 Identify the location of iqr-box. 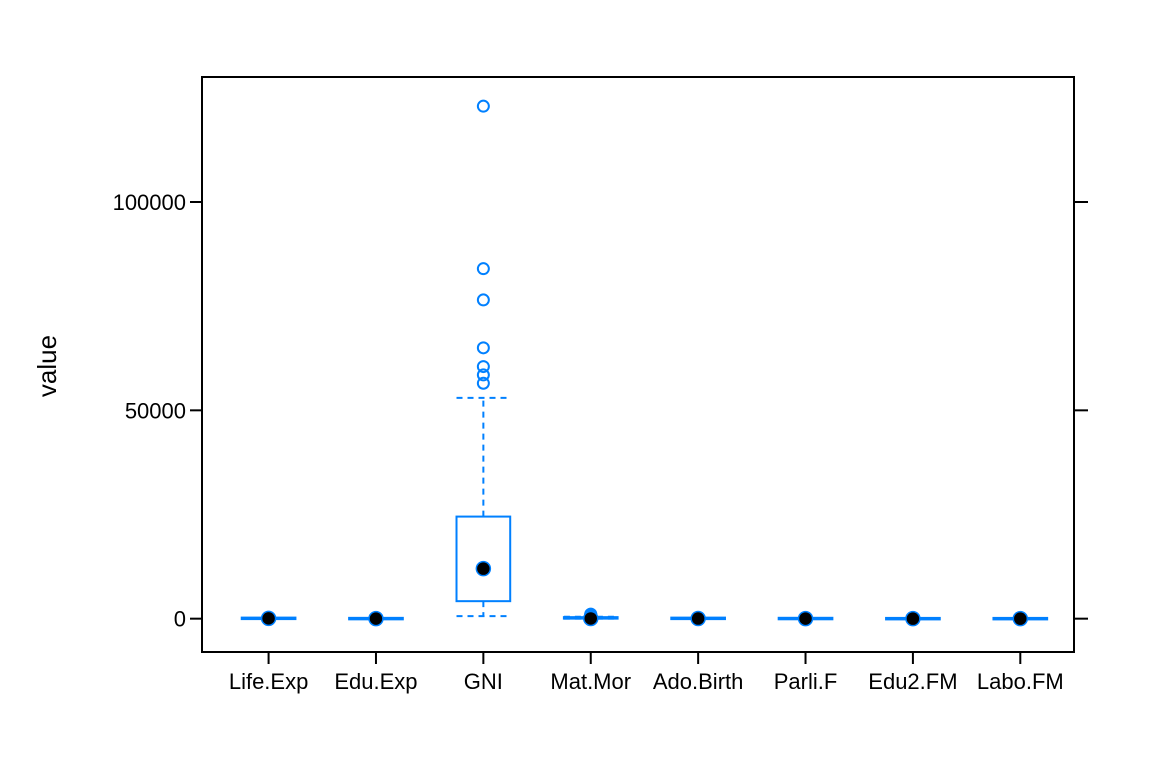
(483, 559).